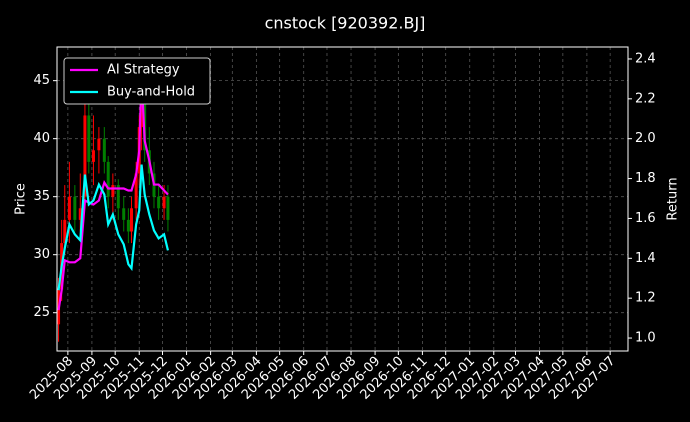 The width and height of the screenshot is (690, 422). What do you see at coordinates (41, 254) in the screenshot?
I see `y-tick-label: 30` at bounding box center [41, 254].